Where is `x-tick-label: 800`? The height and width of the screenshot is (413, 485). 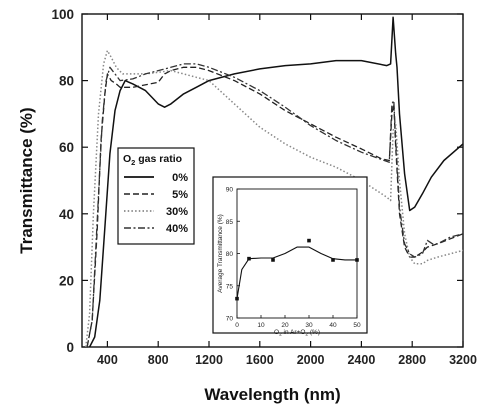
x-tick-label: 800 is located at coordinates (158, 360).